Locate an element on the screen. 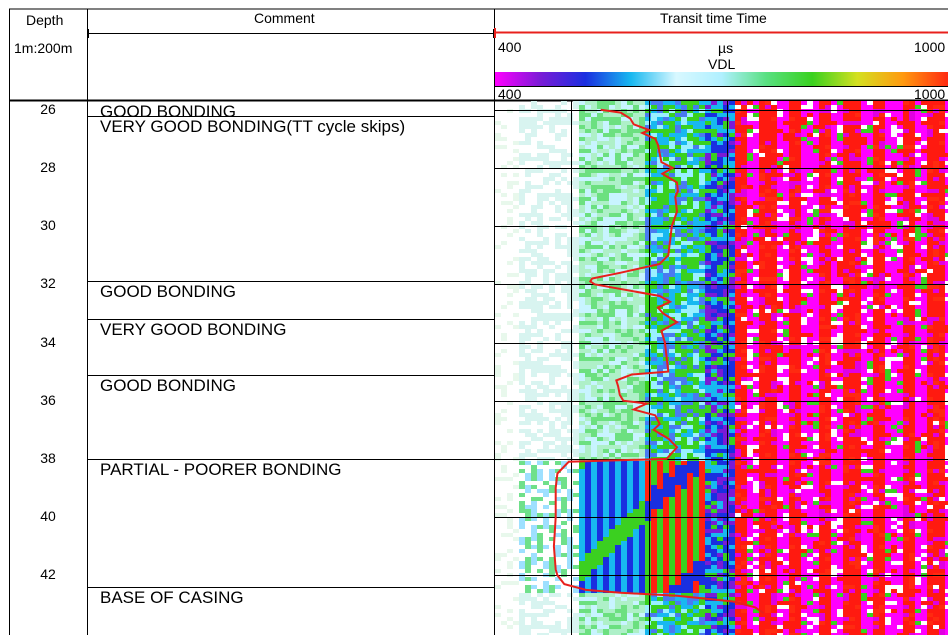  depth-label: 34 is located at coordinates (48, 342).